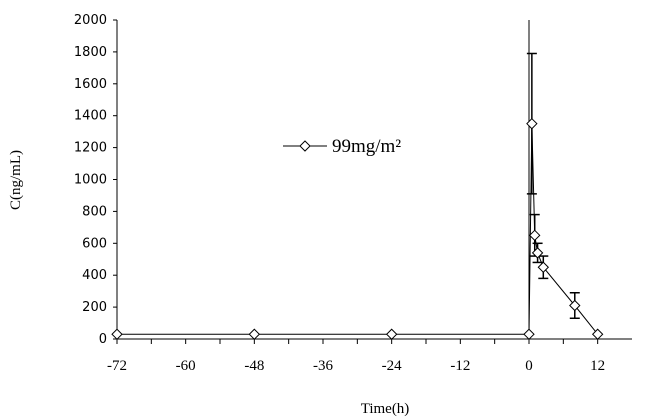 The image size is (649, 419). Describe the element at coordinates (186, 366) in the screenshot. I see `x-tick-label: -60` at that location.